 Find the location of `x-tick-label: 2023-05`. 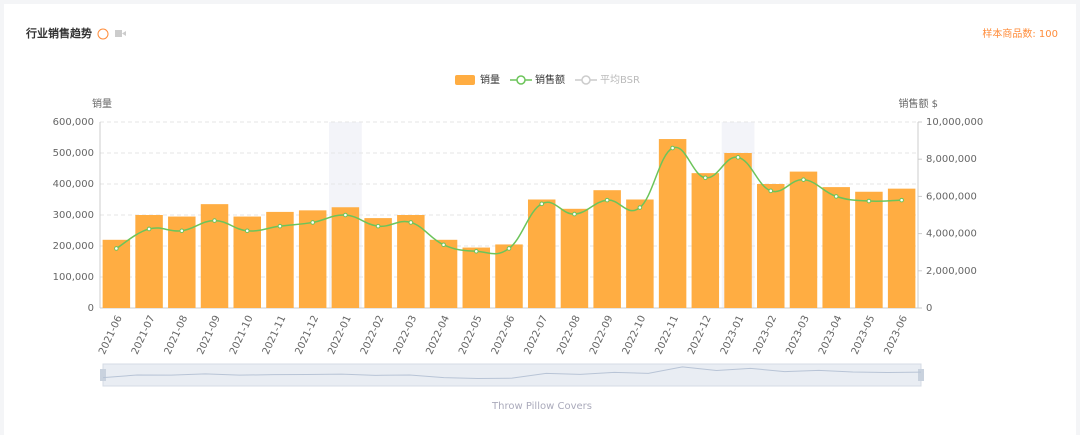

x-tick-label: 2023-05 is located at coordinates (864, 335).